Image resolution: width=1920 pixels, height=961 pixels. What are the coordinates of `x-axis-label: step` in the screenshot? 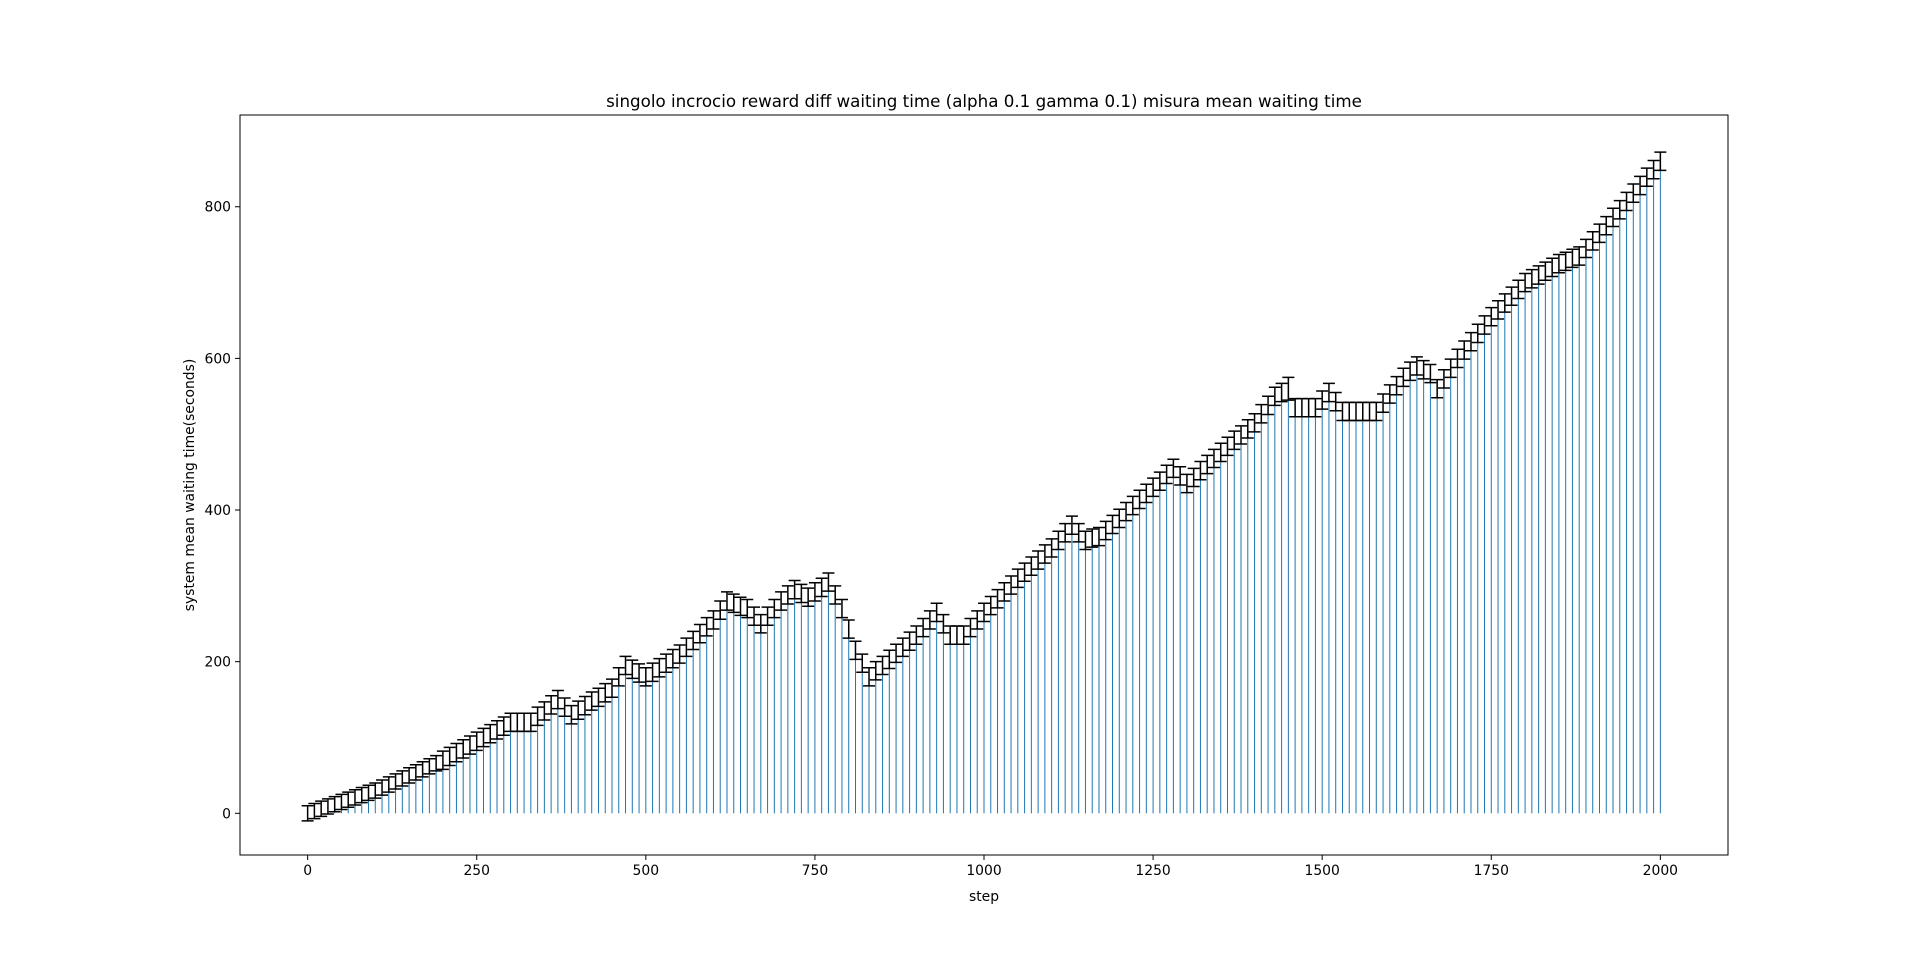 It's located at (984, 897).